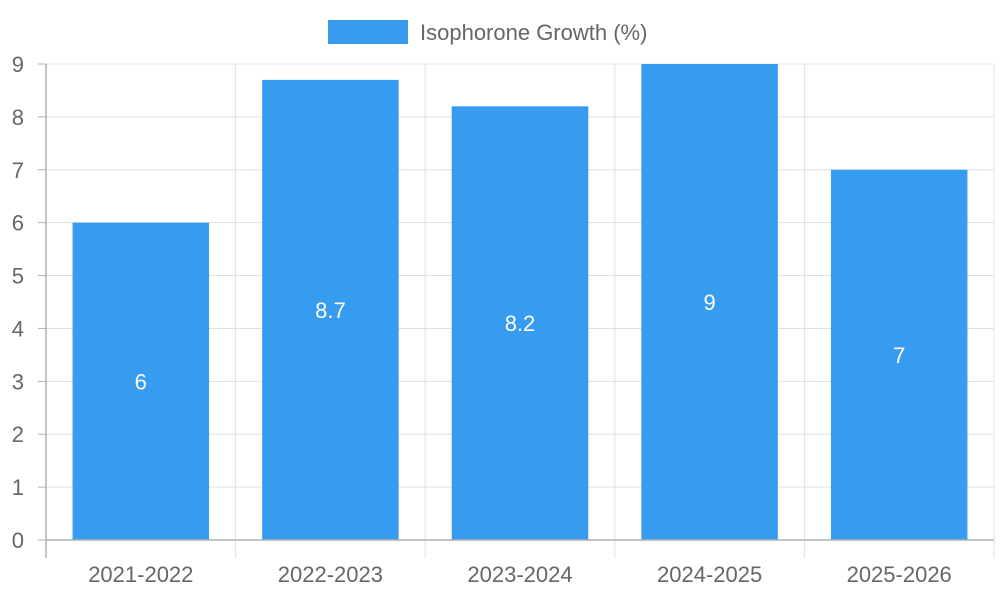  I want to click on x-tick-label: 2022-2023, so click(330, 574).